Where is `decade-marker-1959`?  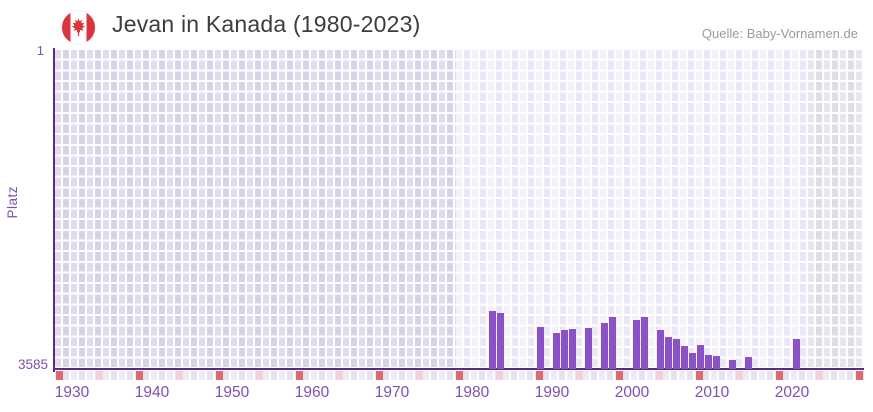 decade-marker-1959 is located at coordinates (299, 375).